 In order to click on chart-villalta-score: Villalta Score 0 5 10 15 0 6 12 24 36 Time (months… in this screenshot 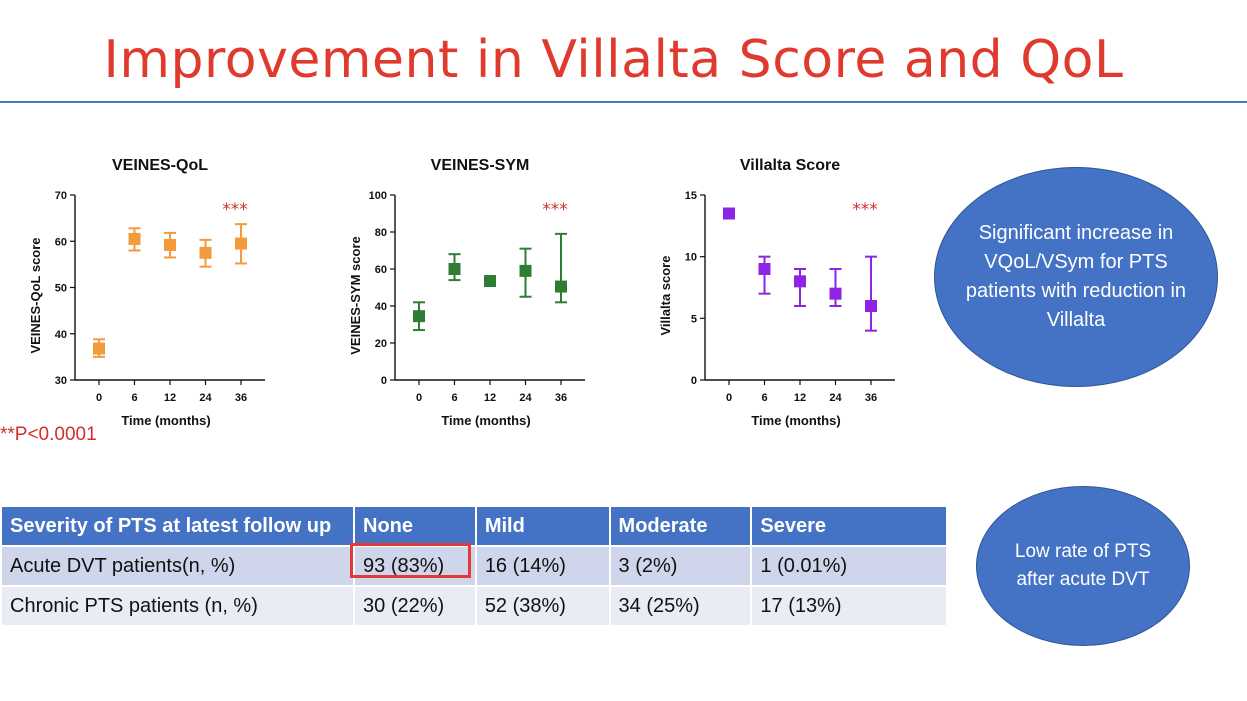, I will do `click(776, 292)`.